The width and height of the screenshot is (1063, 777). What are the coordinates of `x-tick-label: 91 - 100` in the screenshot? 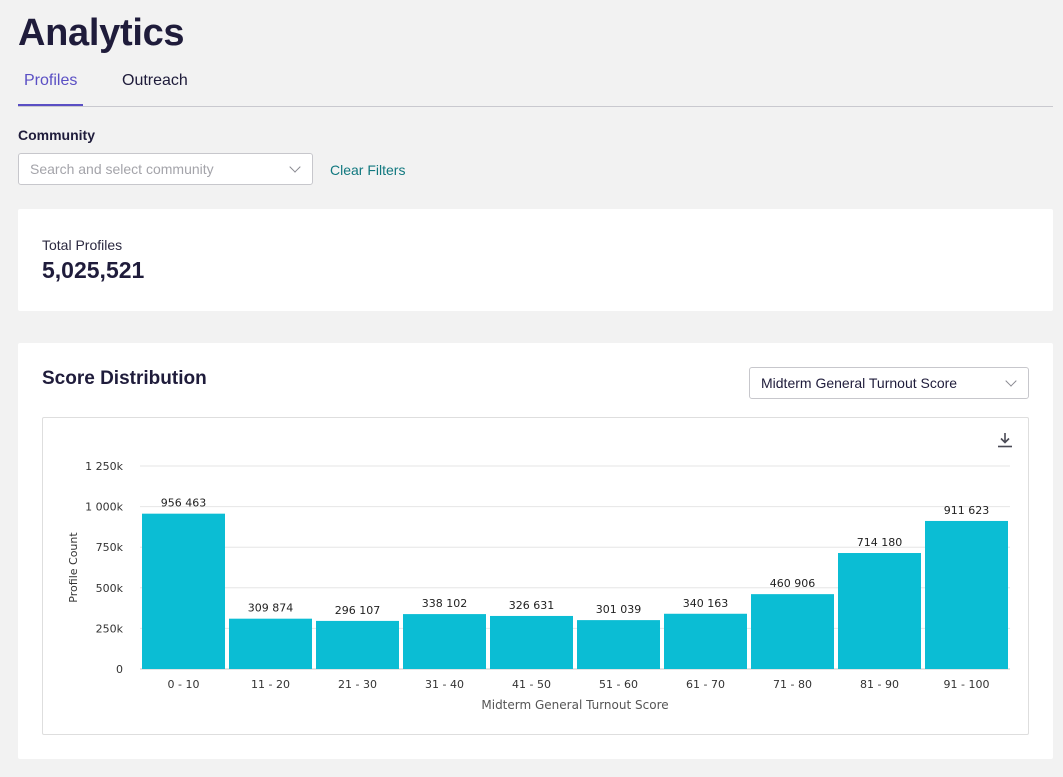 It's located at (967, 684).